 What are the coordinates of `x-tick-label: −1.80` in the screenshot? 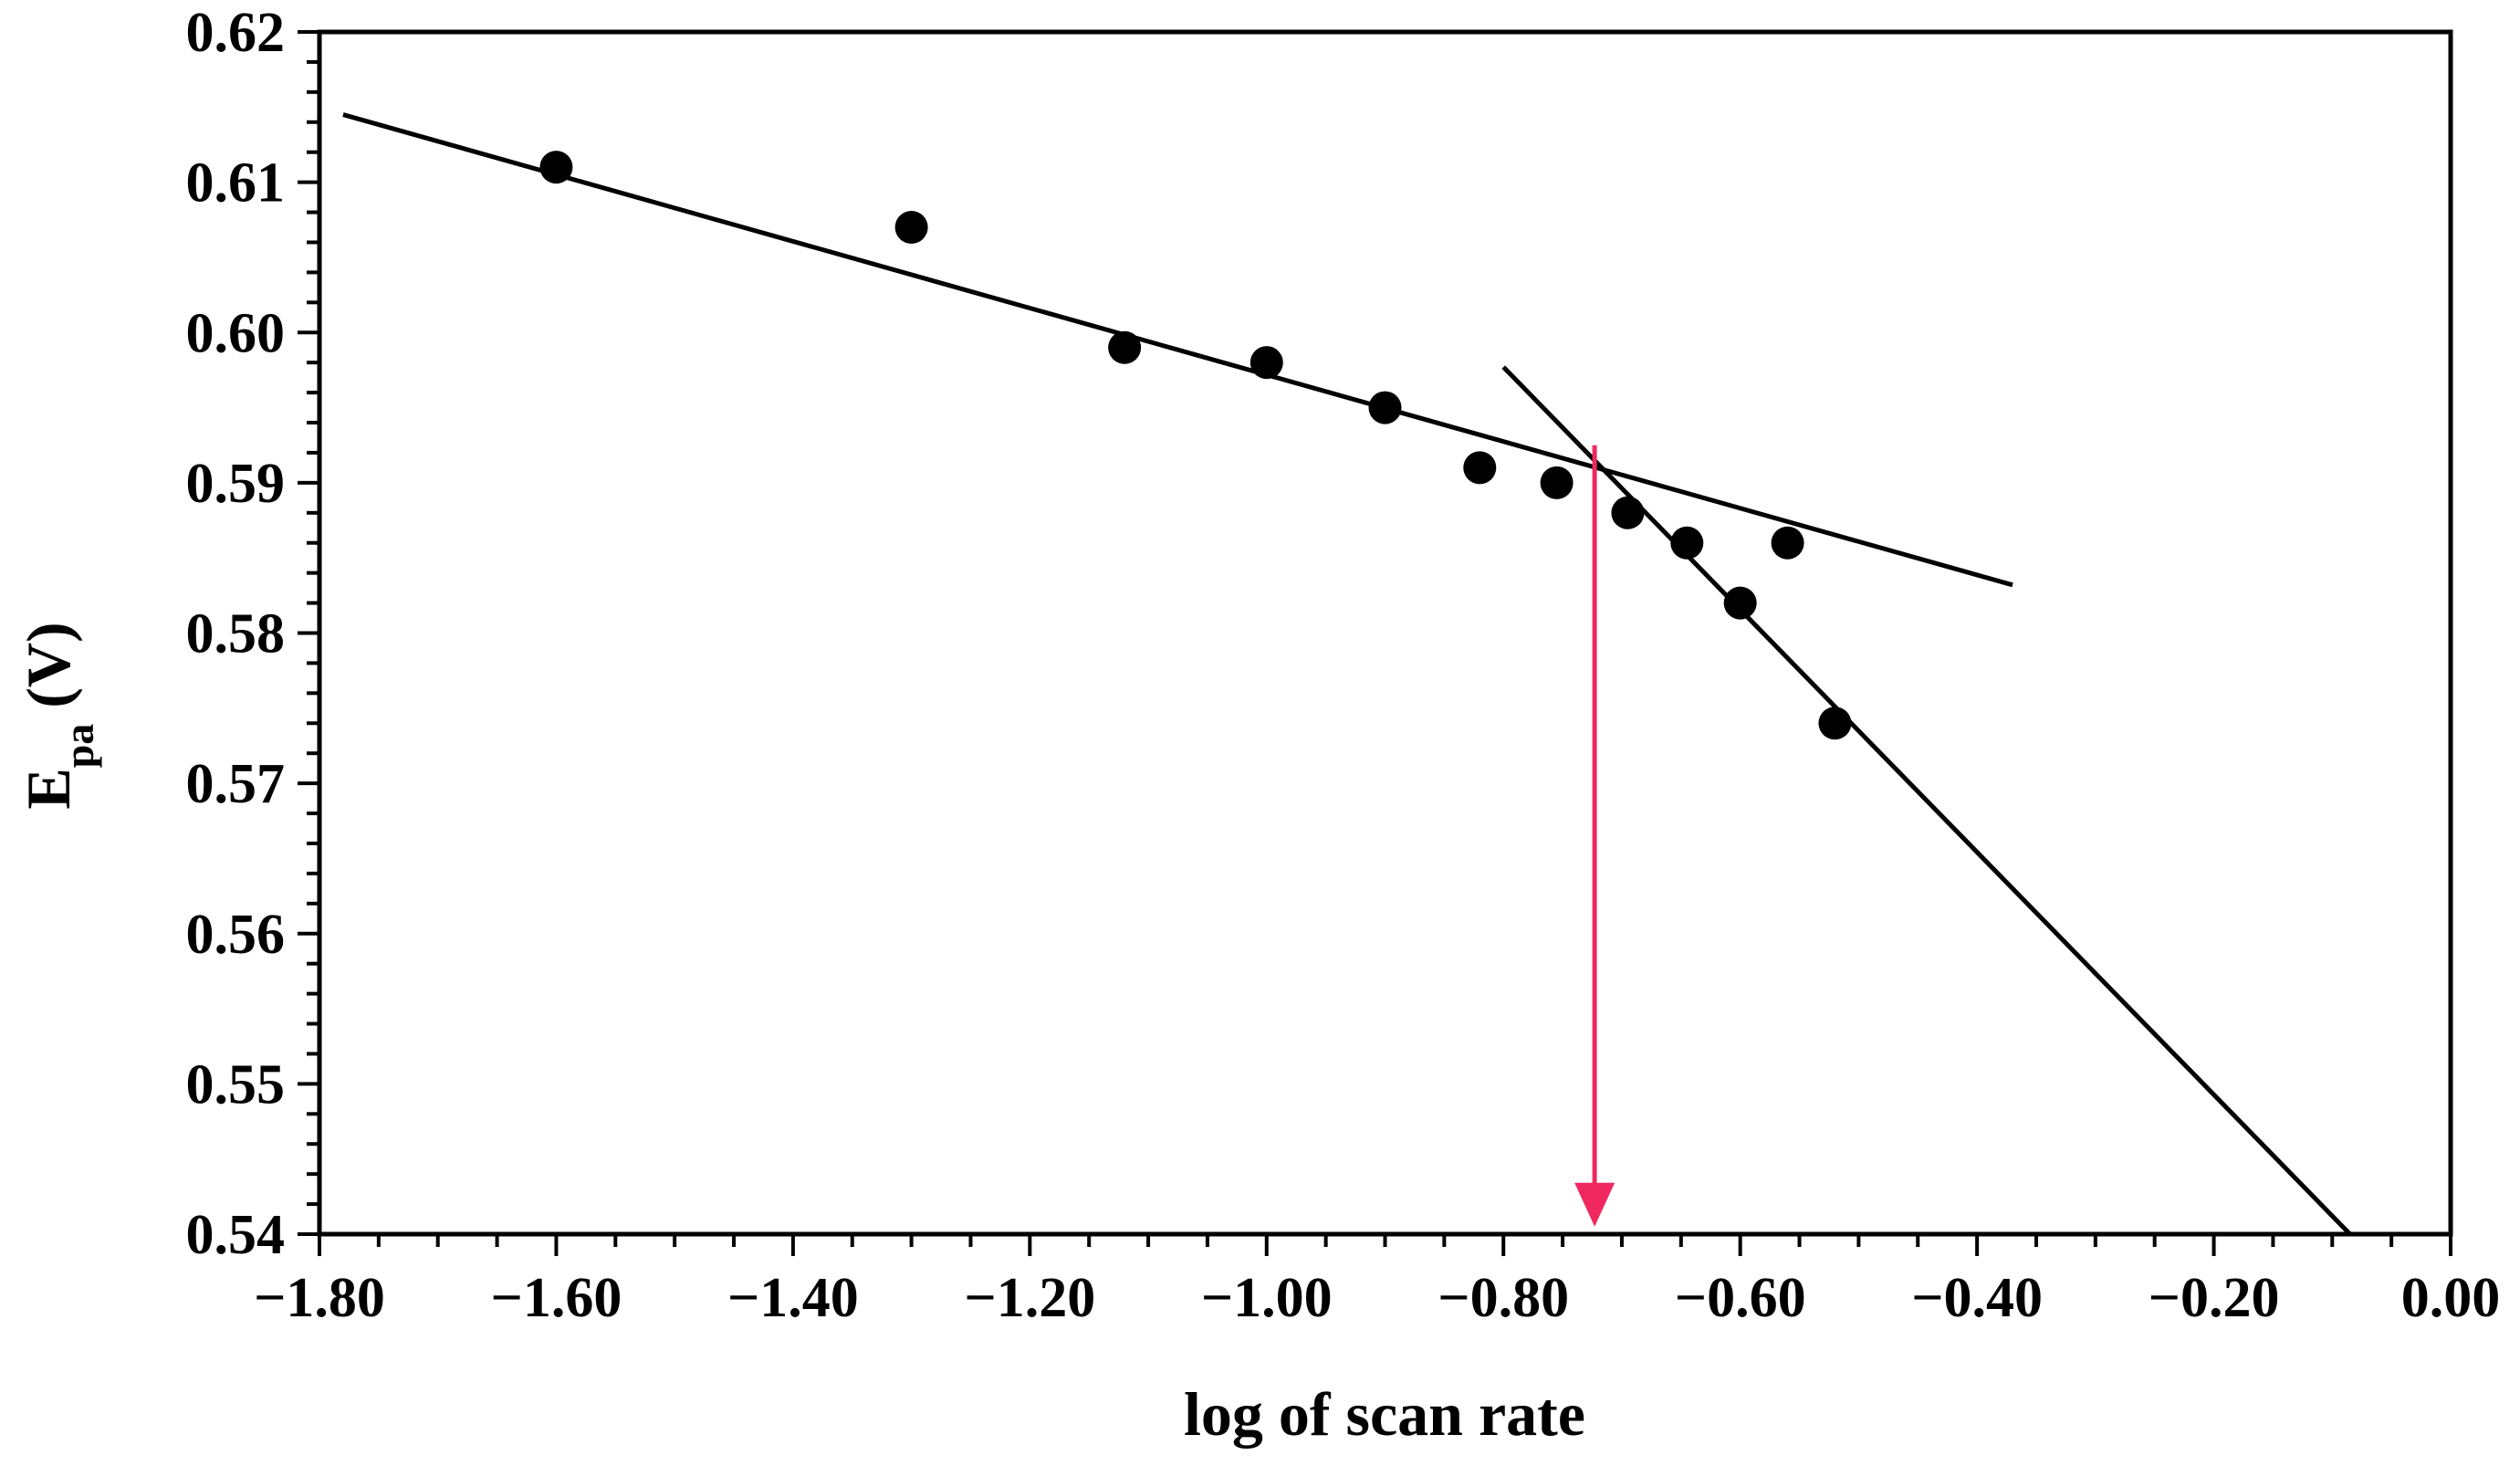 It's located at (320, 1298).